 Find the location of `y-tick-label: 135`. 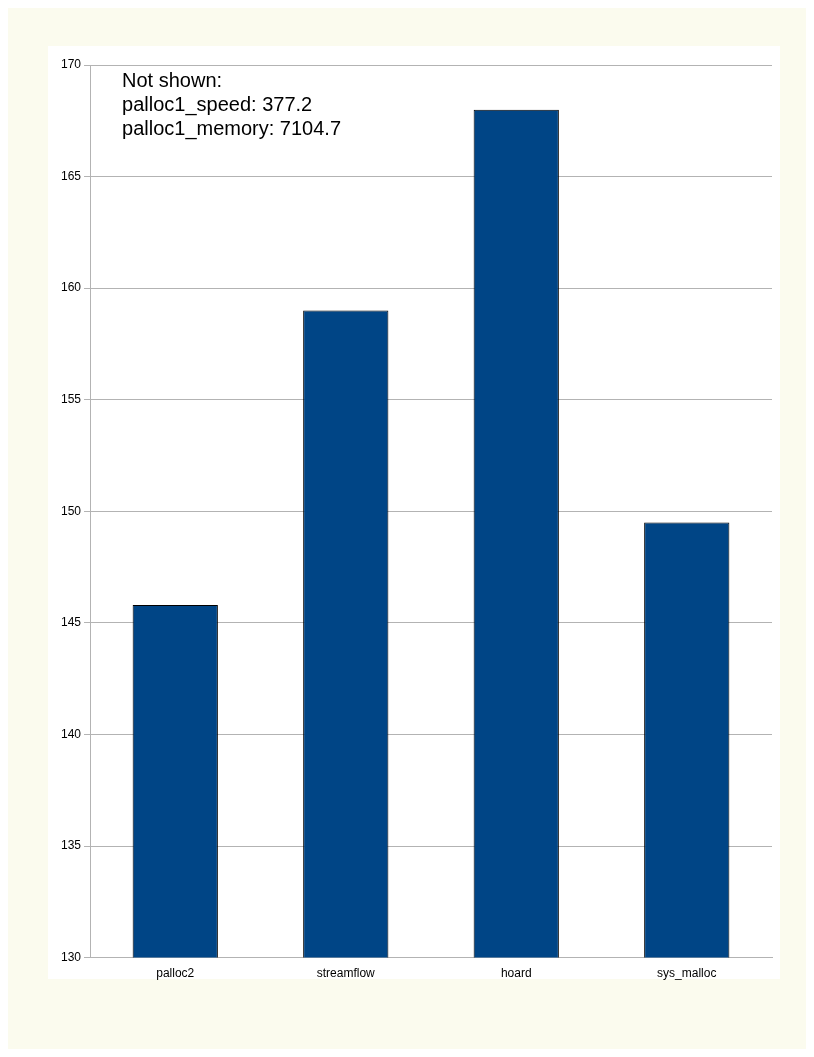

y-tick-label: 135 is located at coordinates (71, 845).